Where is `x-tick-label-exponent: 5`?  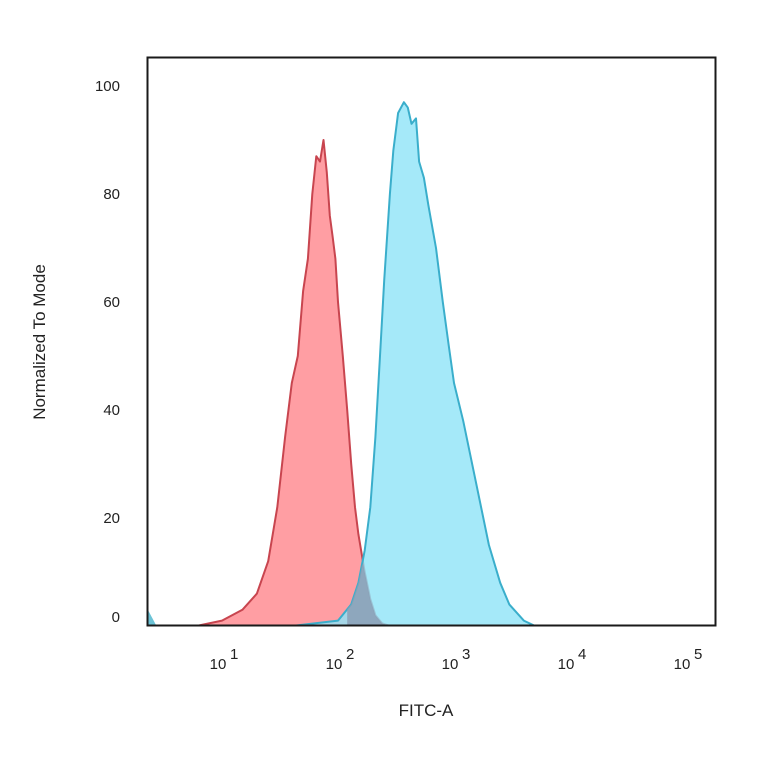 x-tick-label-exponent: 5 is located at coordinates (698, 654).